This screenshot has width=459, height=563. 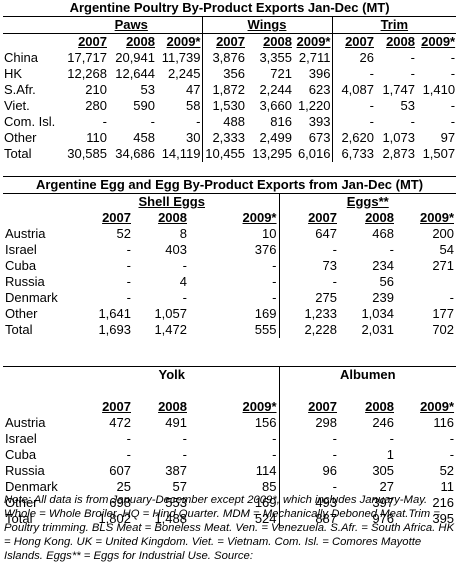 What do you see at coordinates (229, 330) in the screenshot?
I see `table-row: Total 1,693 1,472 555 2,228 2,031 702` at bounding box center [229, 330].